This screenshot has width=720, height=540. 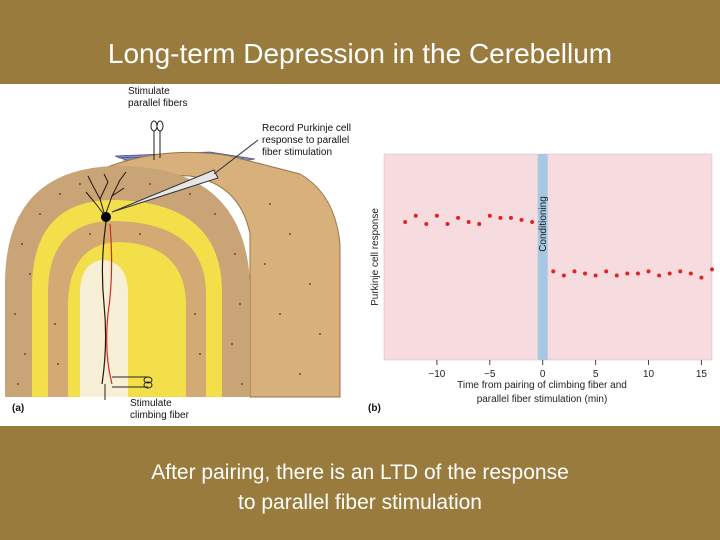 What do you see at coordinates (360, 502) in the screenshot?
I see `caption-line-2: to parallel fiber stimulation` at bounding box center [360, 502].